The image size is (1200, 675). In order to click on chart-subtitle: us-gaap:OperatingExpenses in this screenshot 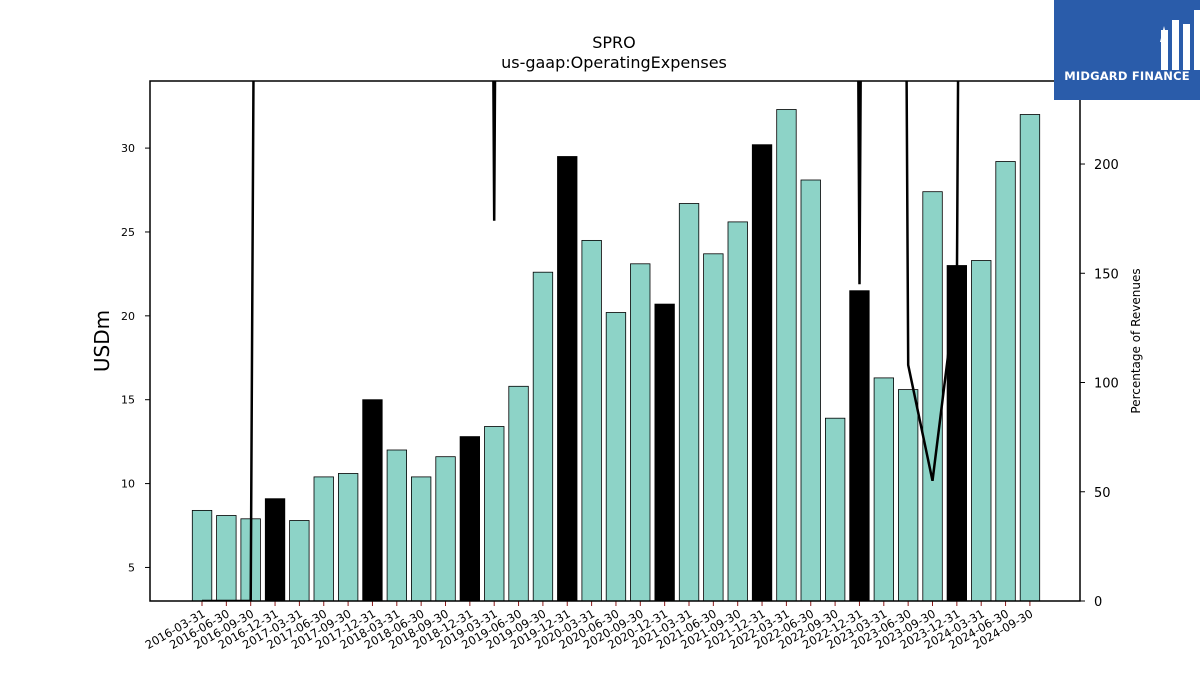, I will do `click(614, 62)`.